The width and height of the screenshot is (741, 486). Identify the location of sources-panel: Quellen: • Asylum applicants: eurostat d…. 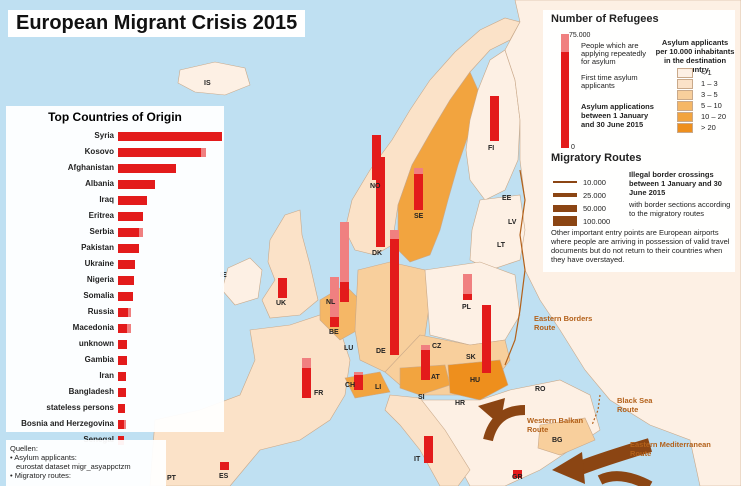
(86, 463).